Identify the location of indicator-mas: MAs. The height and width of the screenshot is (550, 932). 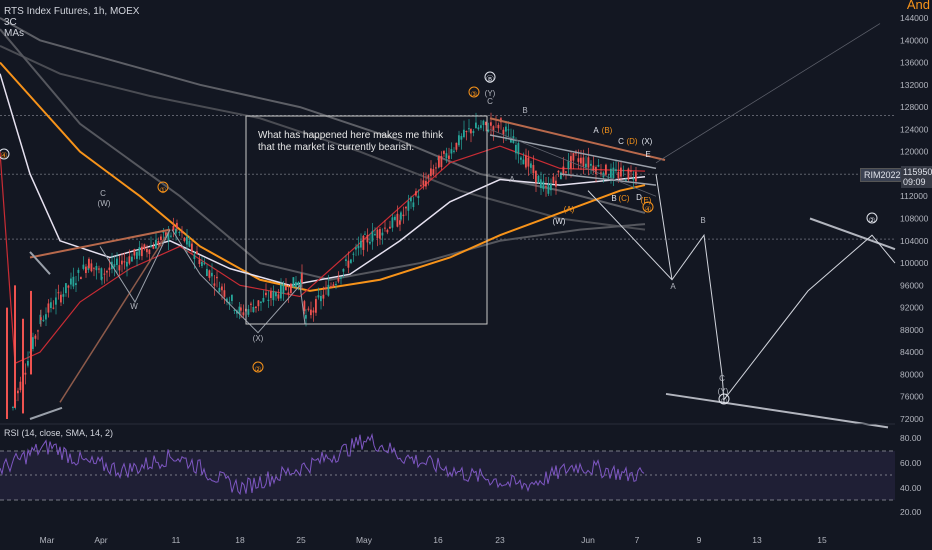
(14, 33).